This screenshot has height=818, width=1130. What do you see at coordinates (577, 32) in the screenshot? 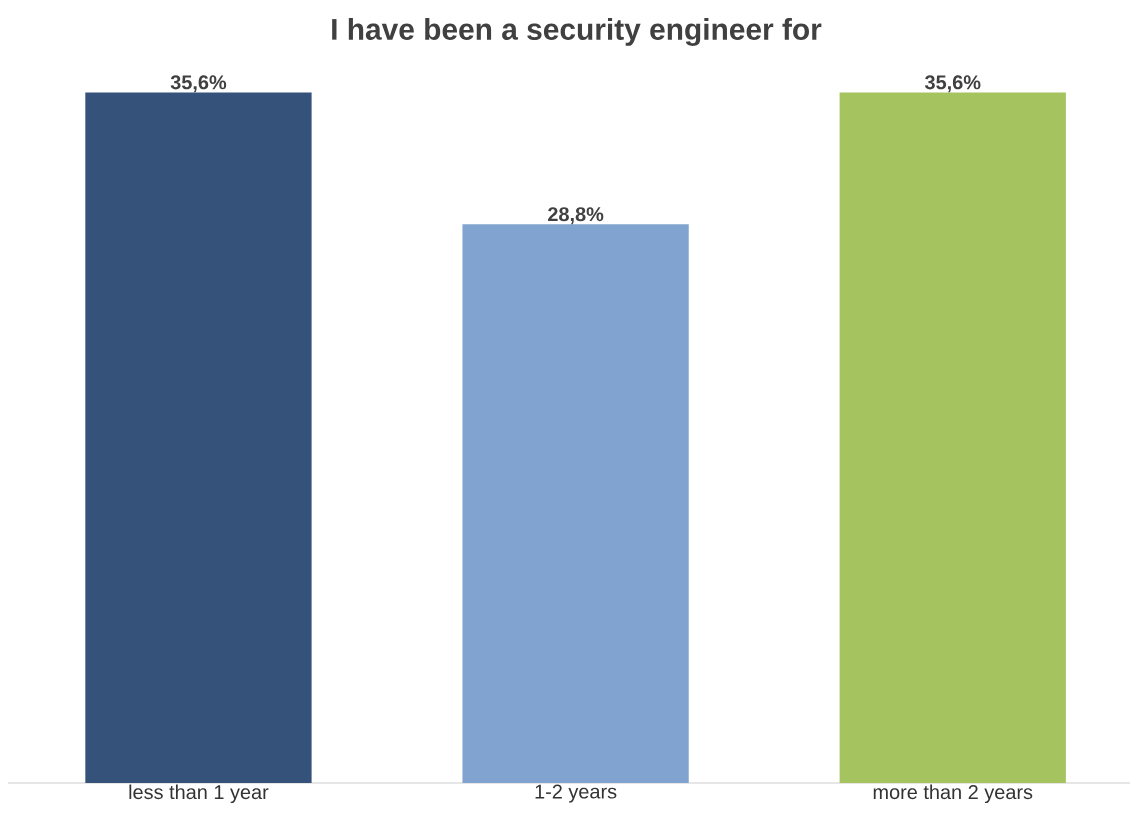
I see `chart-title: I have been a security engineer for` at bounding box center [577, 32].